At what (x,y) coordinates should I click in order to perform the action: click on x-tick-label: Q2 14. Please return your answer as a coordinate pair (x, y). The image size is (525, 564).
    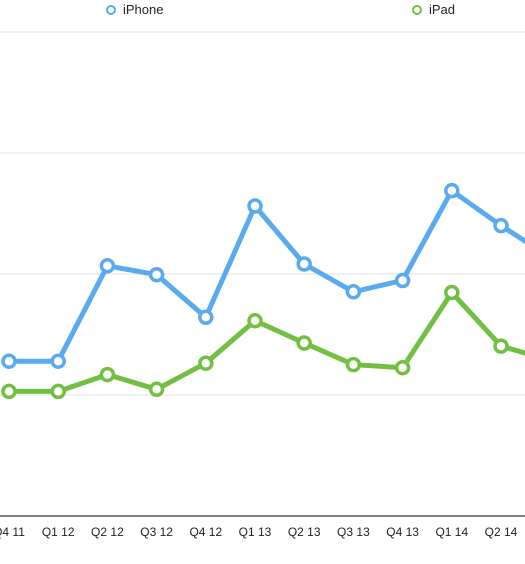
    Looking at the image, I should click on (501, 532).